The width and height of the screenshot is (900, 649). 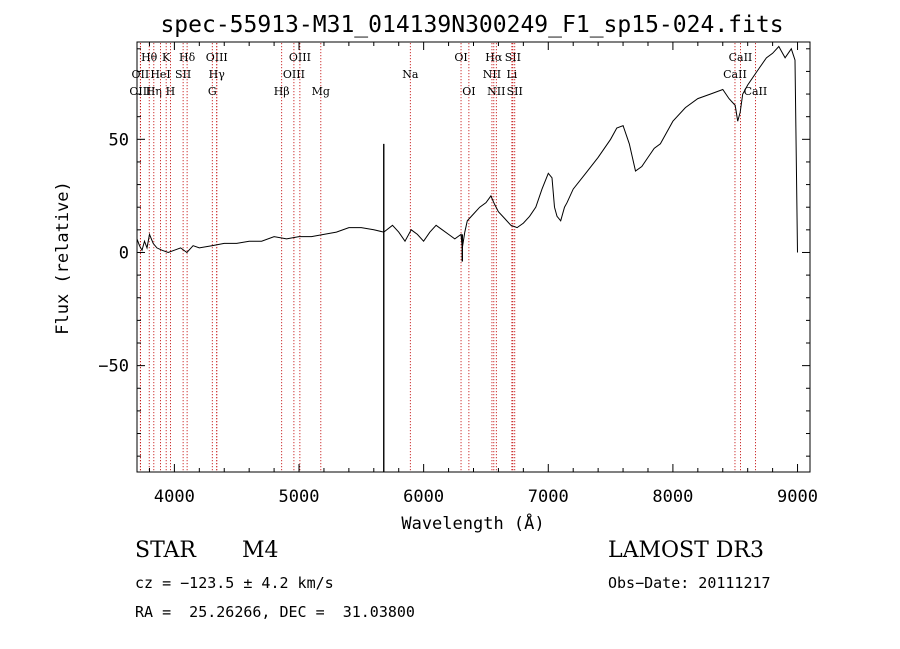 I want to click on x-tick-label: 8000, so click(x=672, y=497).